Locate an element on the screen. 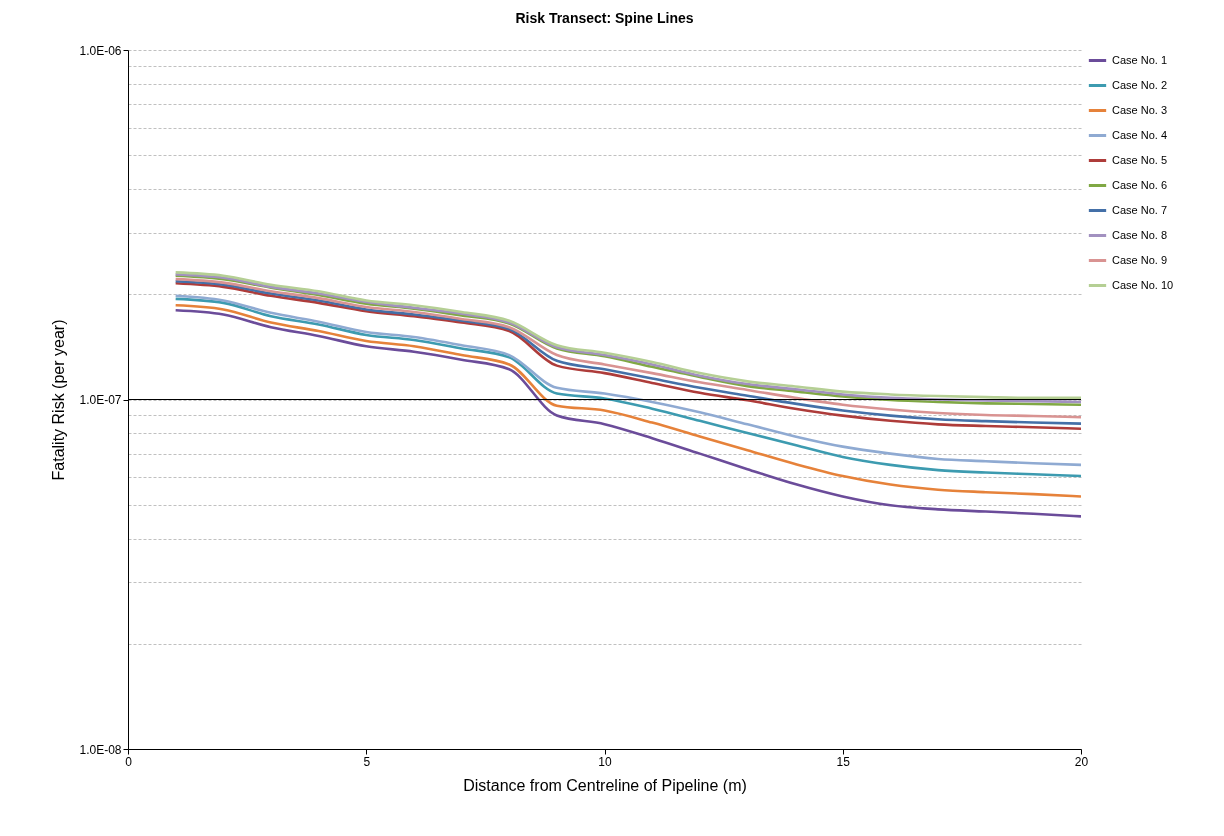 The width and height of the screenshot is (1224, 836). x-tick-label: 15 is located at coordinates (843, 761).